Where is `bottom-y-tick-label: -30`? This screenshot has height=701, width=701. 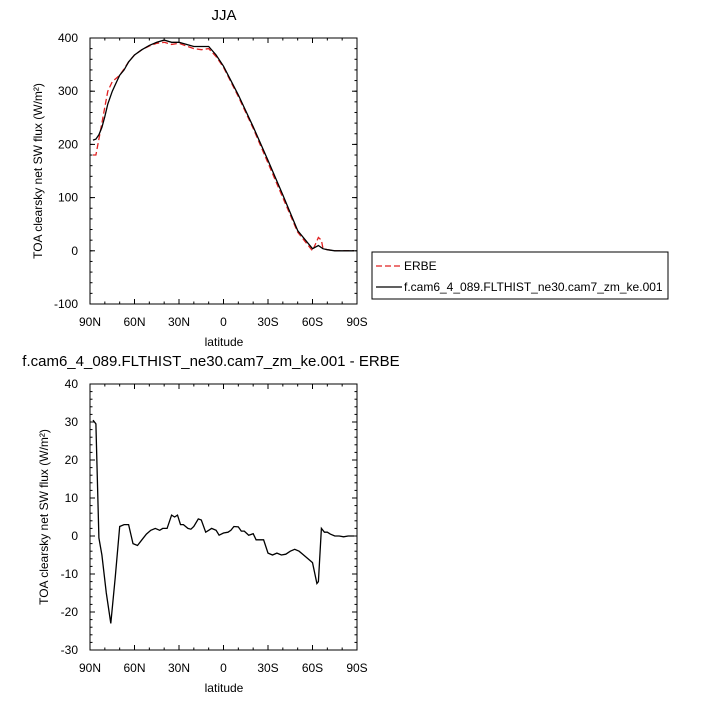
bottom-y-tick-label: -30 is located at coordinates (70, 650).